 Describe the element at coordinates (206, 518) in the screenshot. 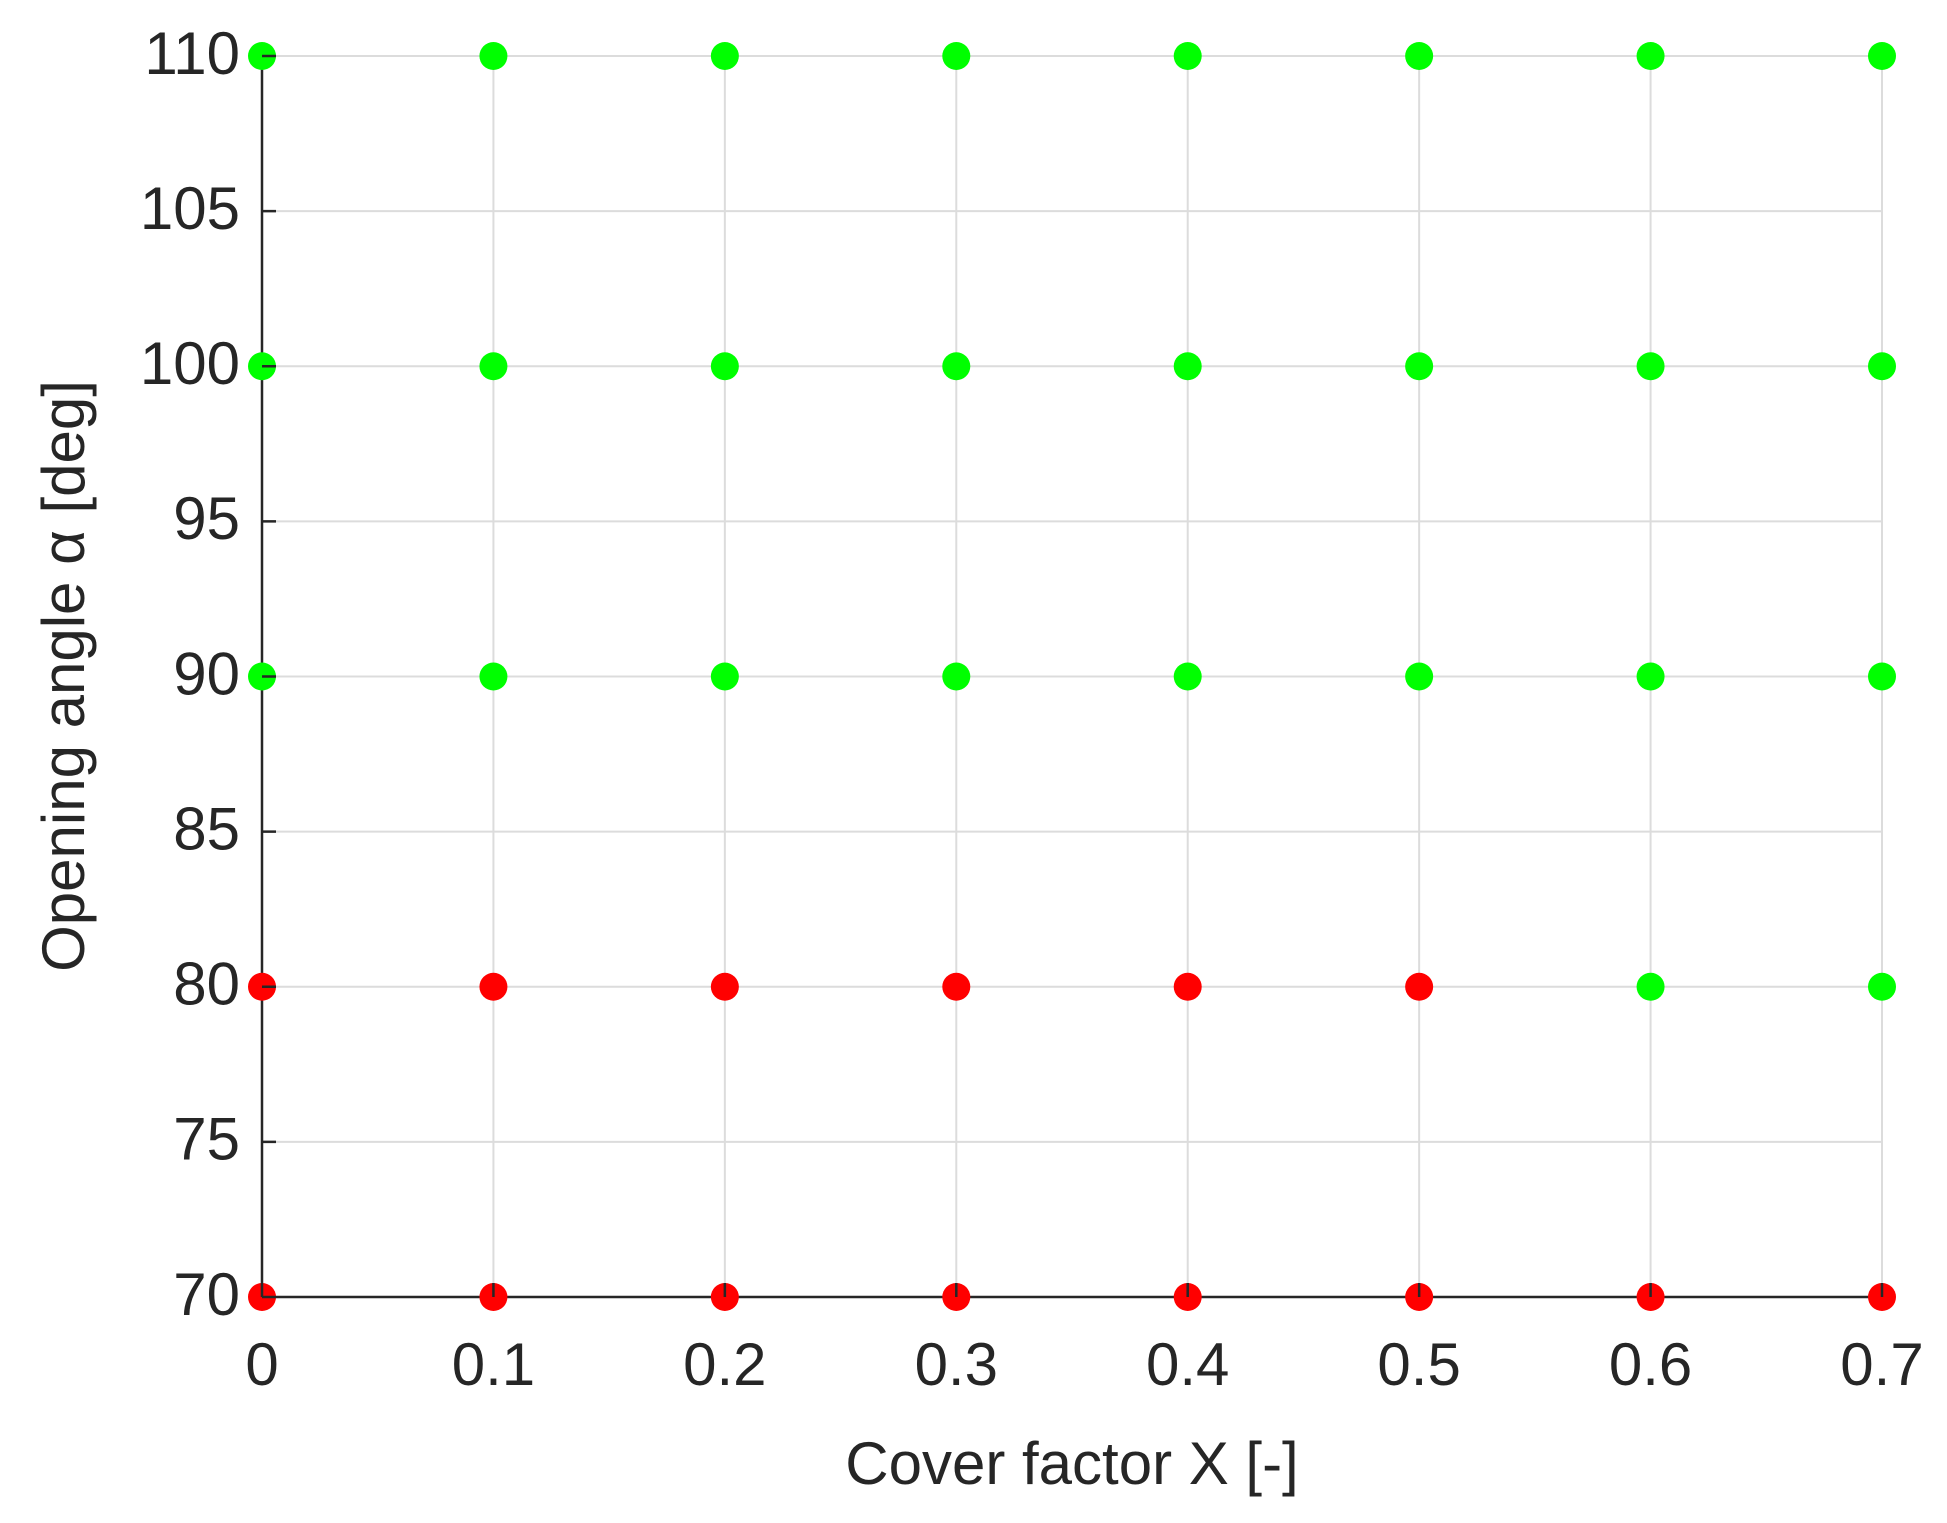

I see `y-tick-label: 95` at that location.